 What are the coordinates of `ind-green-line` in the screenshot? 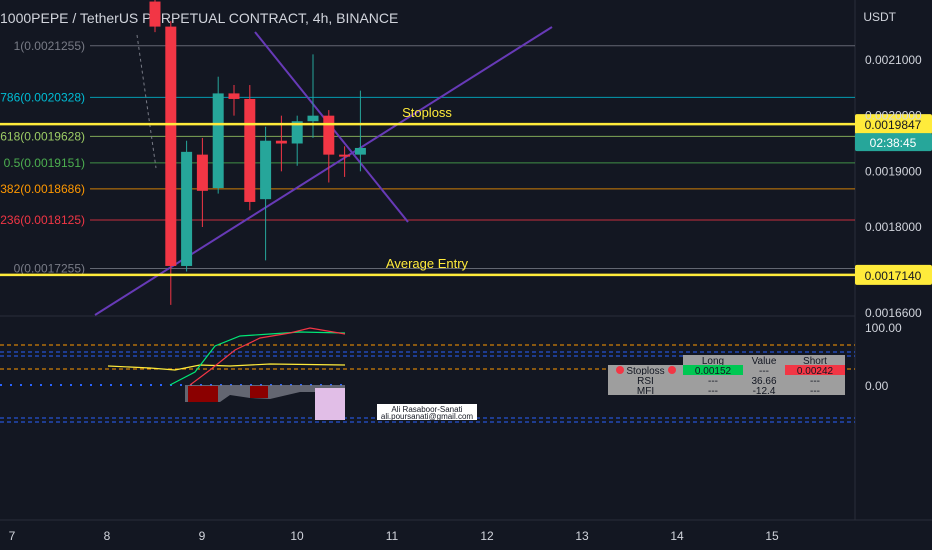 It's located at (257, 358).